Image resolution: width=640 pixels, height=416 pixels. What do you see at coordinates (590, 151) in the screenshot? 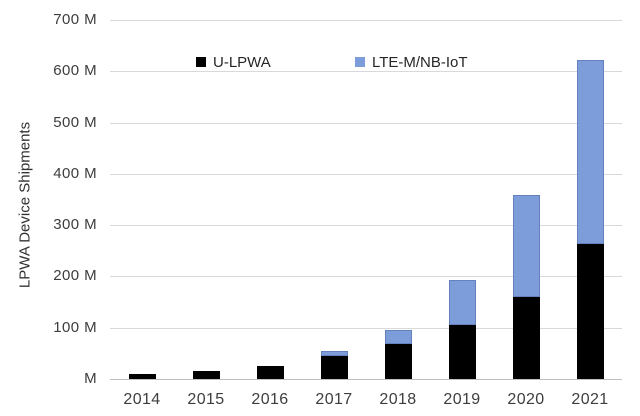
I see `bar-segment-2021-LTE-M/NB-IoT` at bounding box center [590, 151].